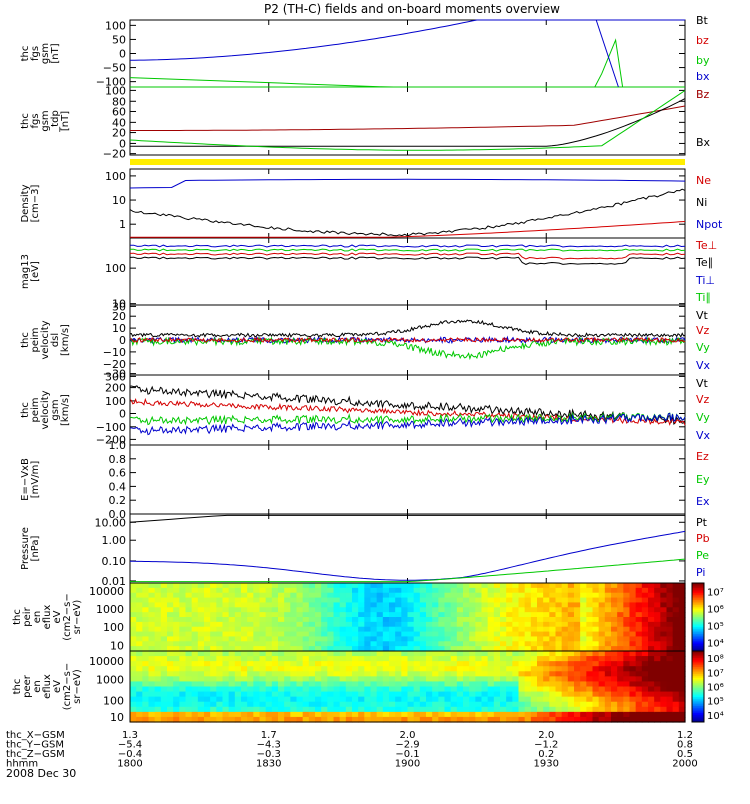  I want to click on ephemeris-value: 0.8, so click(685, 745).